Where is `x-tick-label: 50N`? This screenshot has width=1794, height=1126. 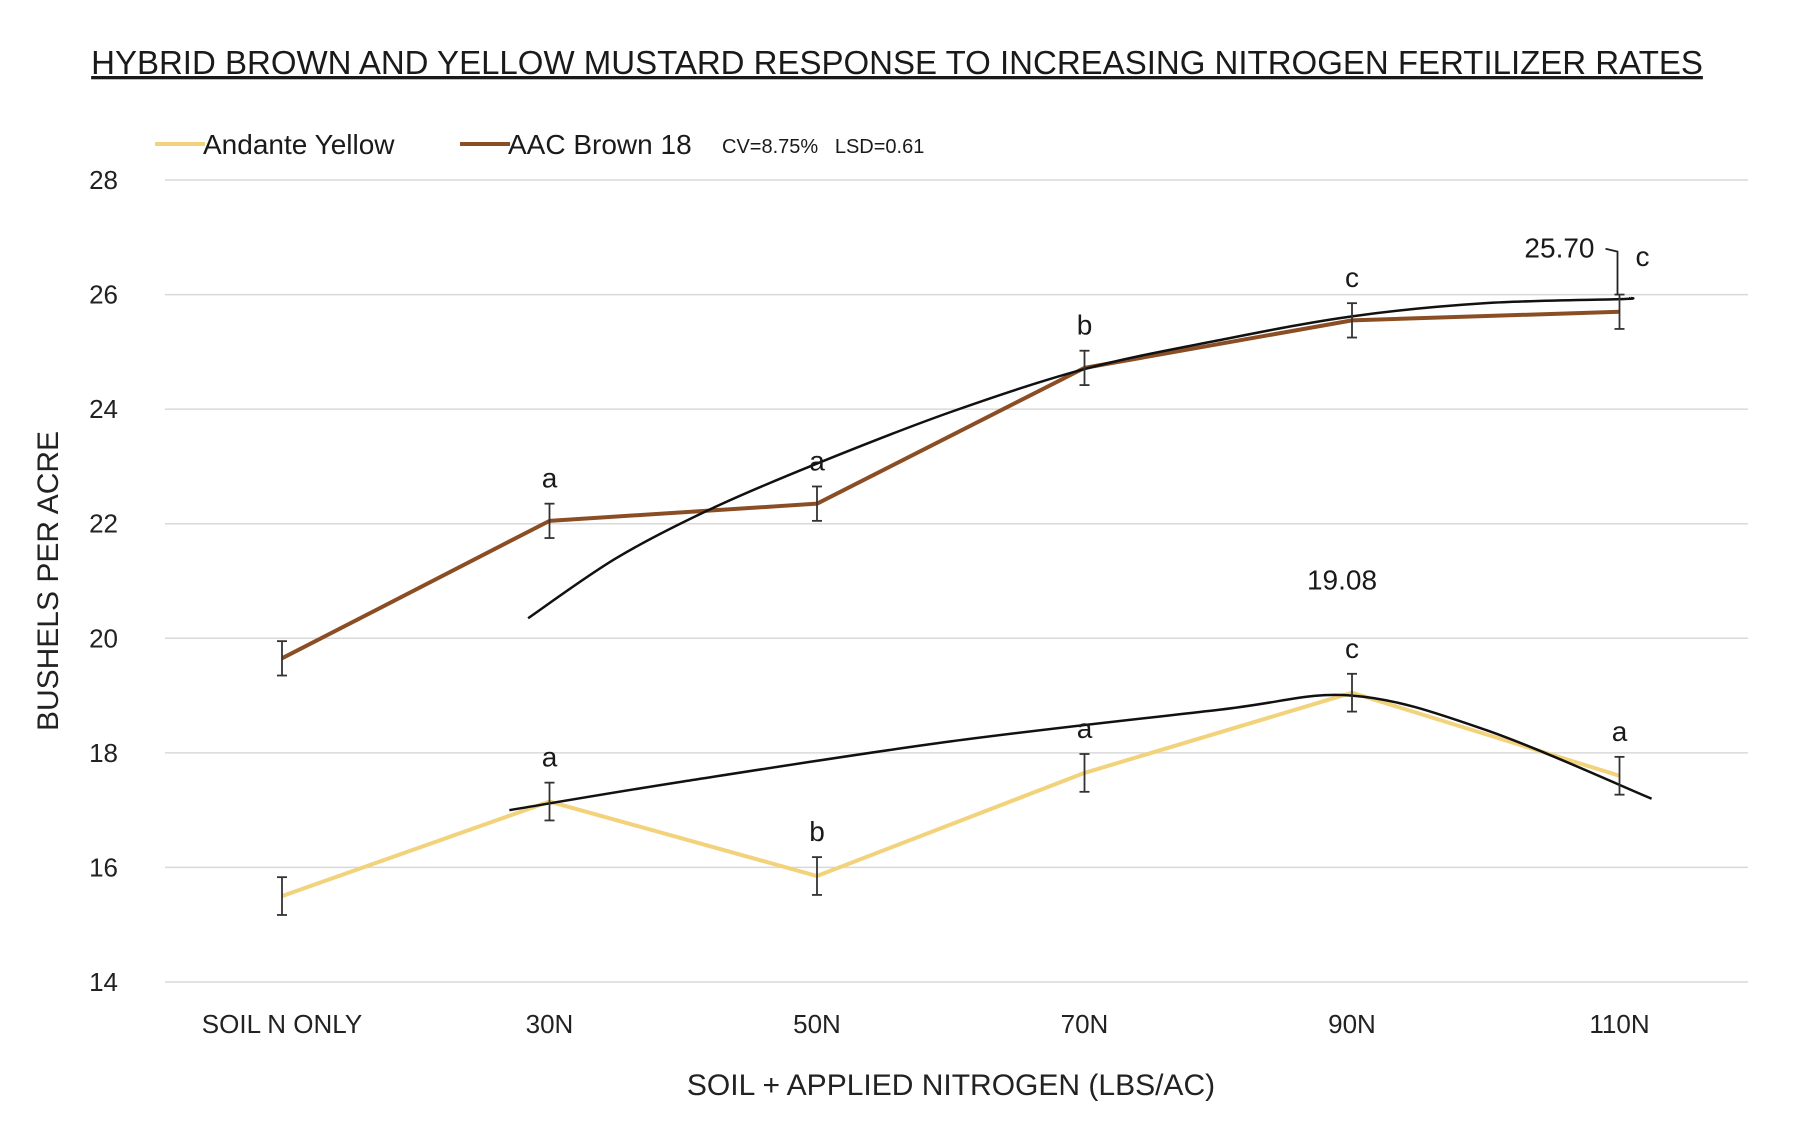 x-tick-label: 50N is located at coordinates (817, 1024).